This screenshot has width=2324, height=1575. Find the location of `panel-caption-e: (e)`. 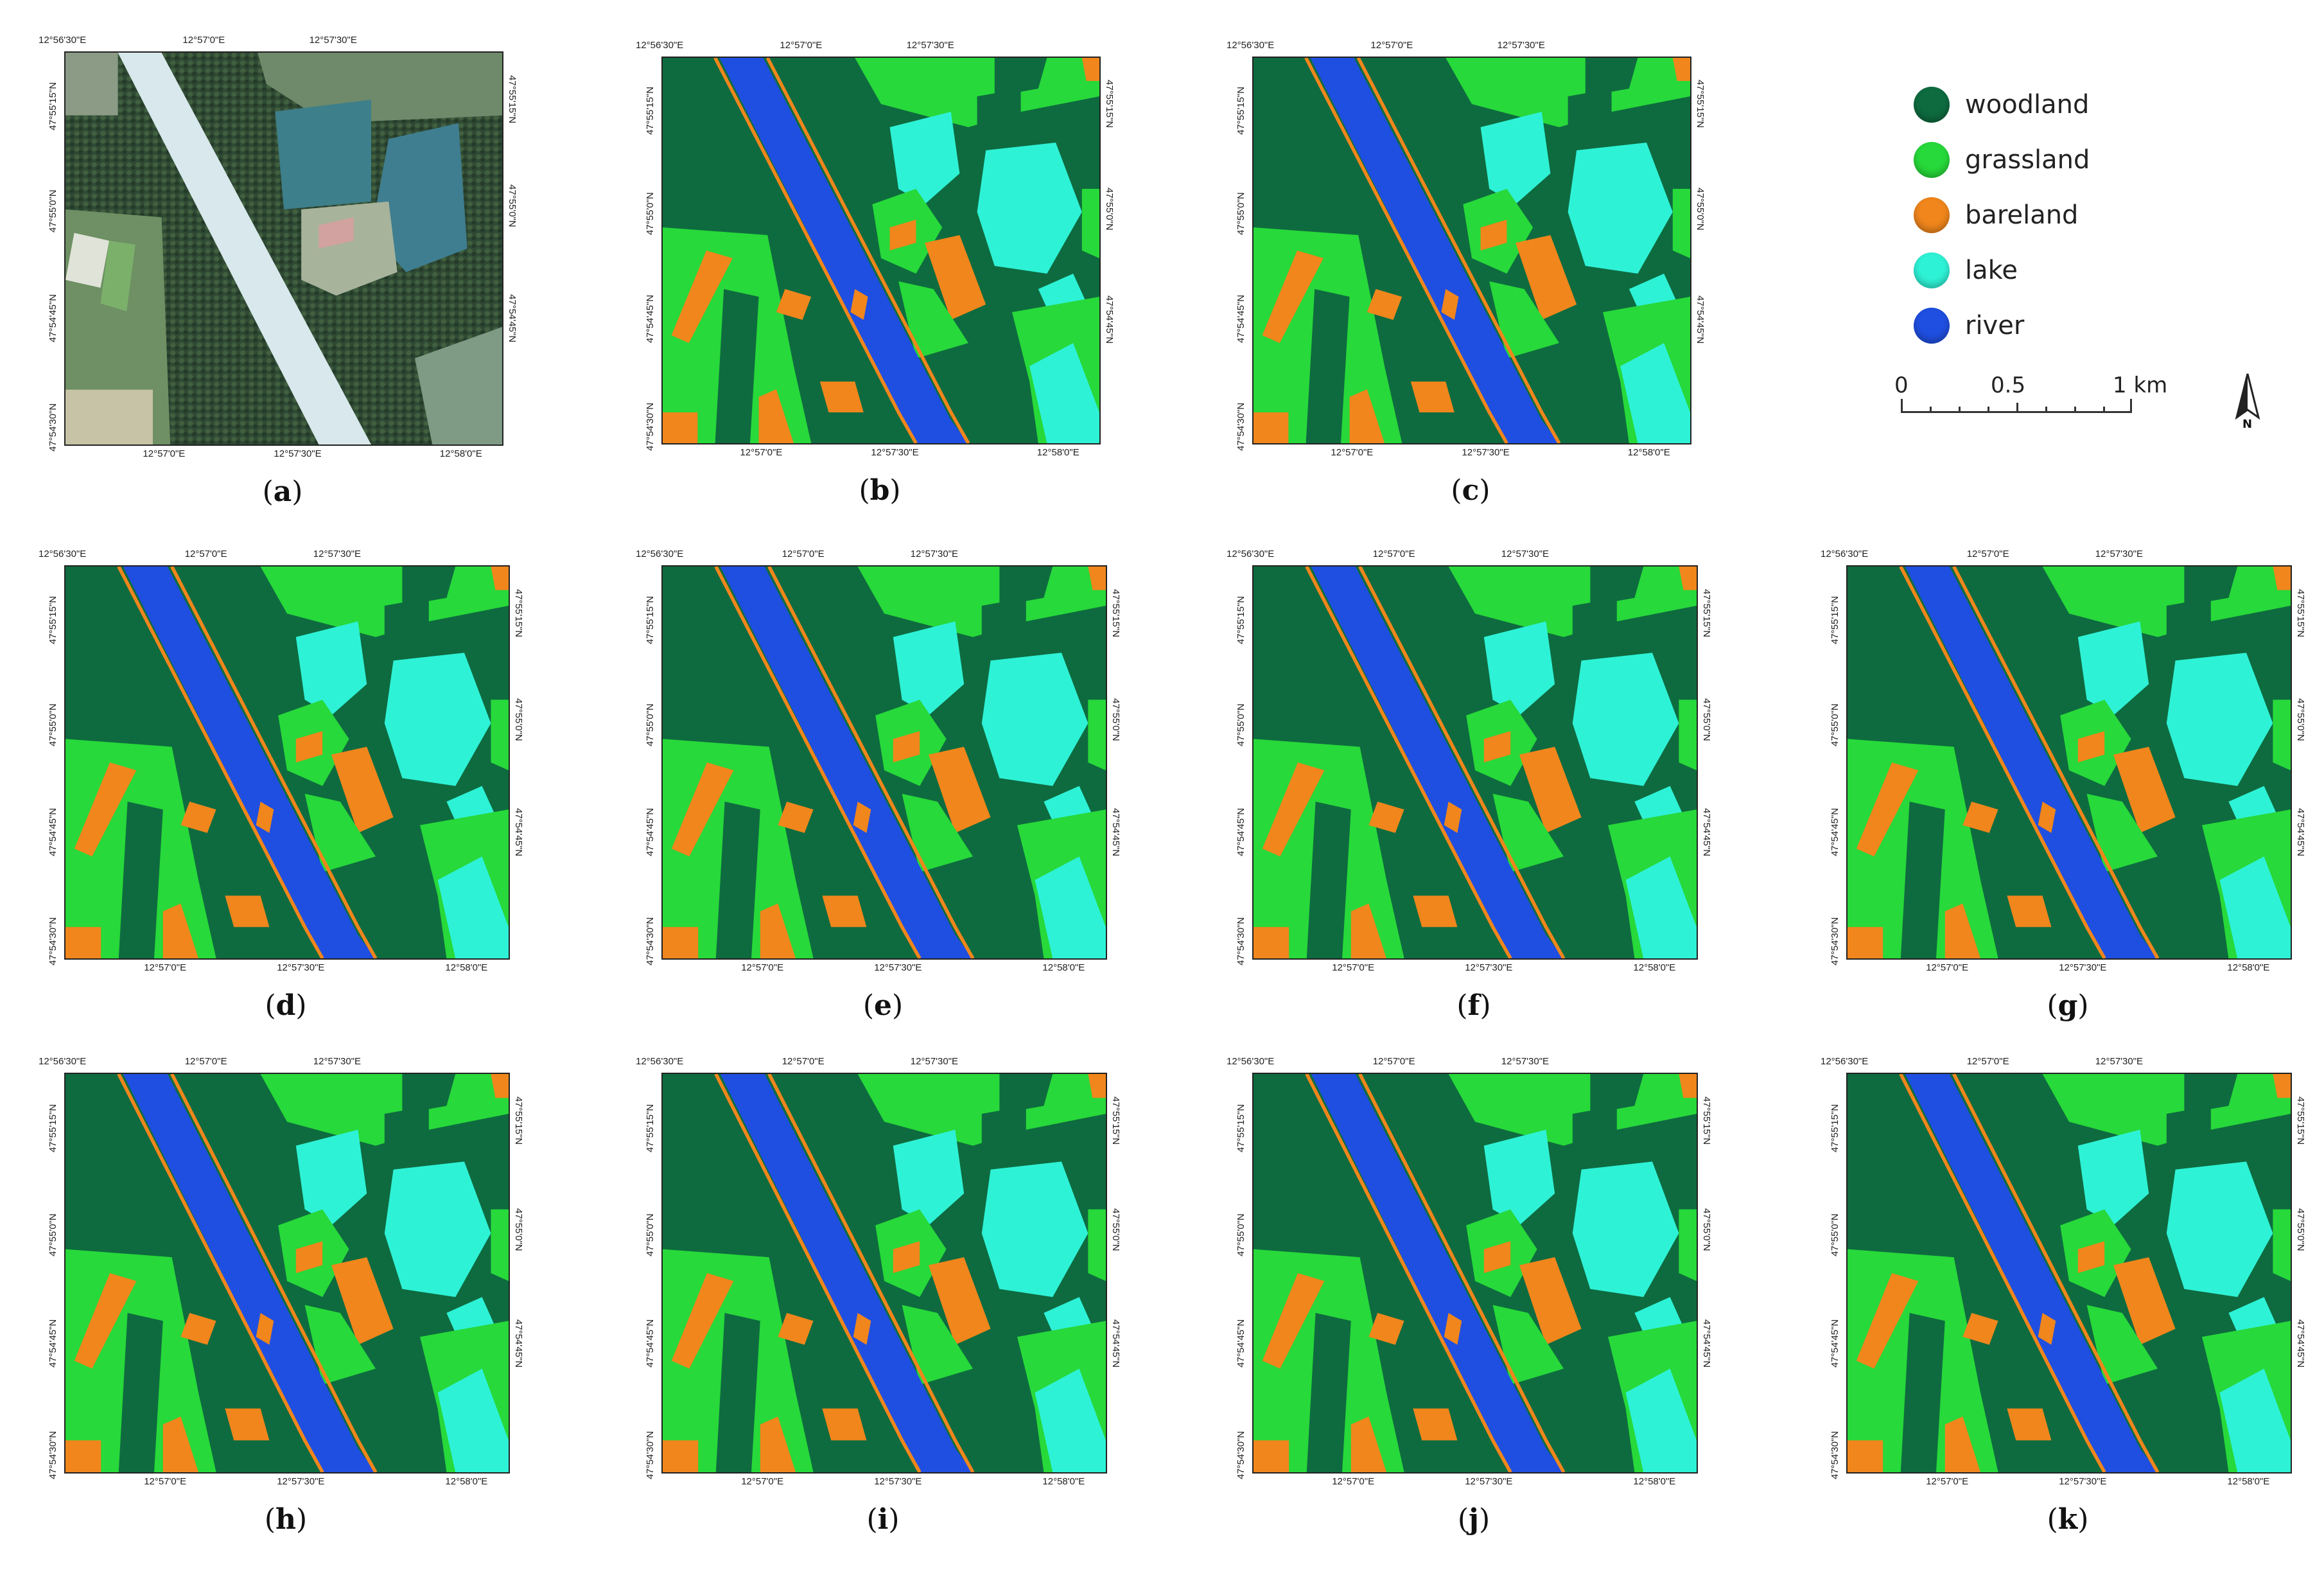

panel-caption-e: (e) is located at coordinates (883, 1005).